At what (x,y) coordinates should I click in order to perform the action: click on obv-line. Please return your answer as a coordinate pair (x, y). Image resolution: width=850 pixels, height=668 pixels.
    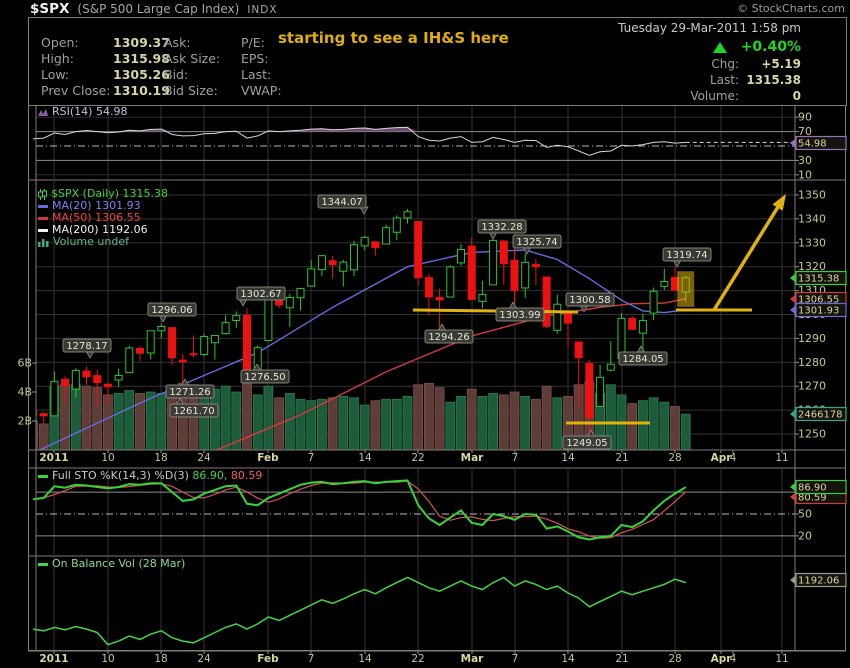
    Looking at the image, I should click on (359, 611).